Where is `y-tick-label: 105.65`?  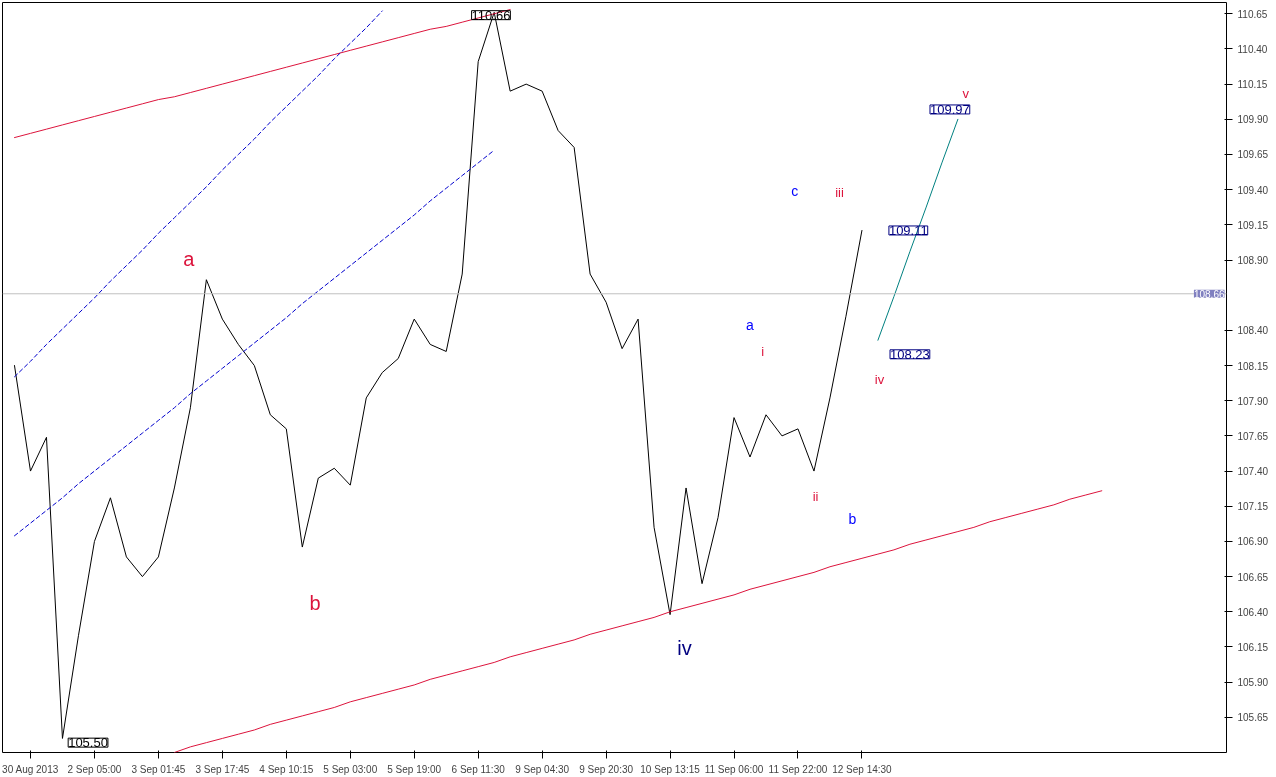 y-tick-label: 105.65 is located at coordinates (1253, 718).